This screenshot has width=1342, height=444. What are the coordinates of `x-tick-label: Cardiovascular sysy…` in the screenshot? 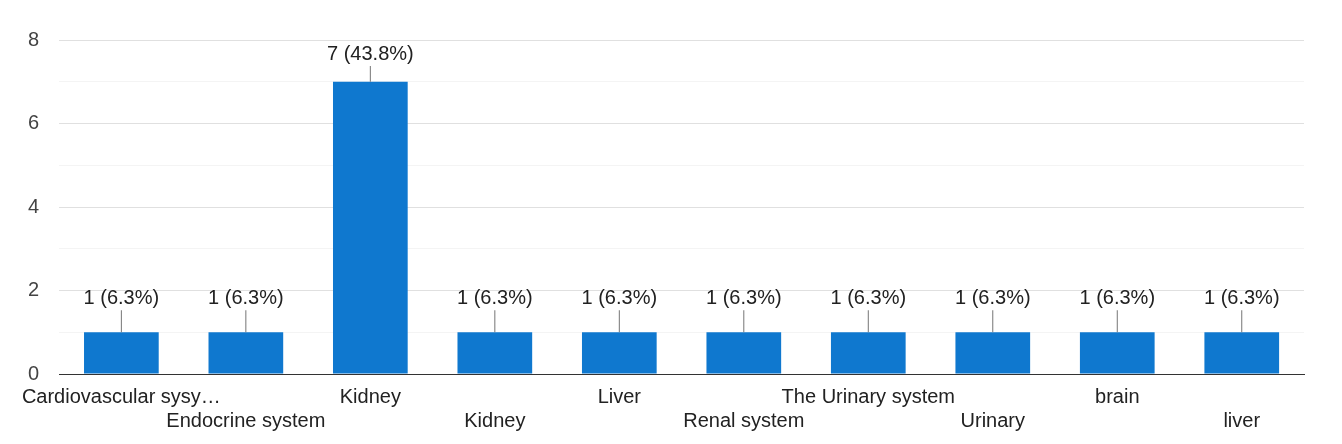 It's located at (121, 395).